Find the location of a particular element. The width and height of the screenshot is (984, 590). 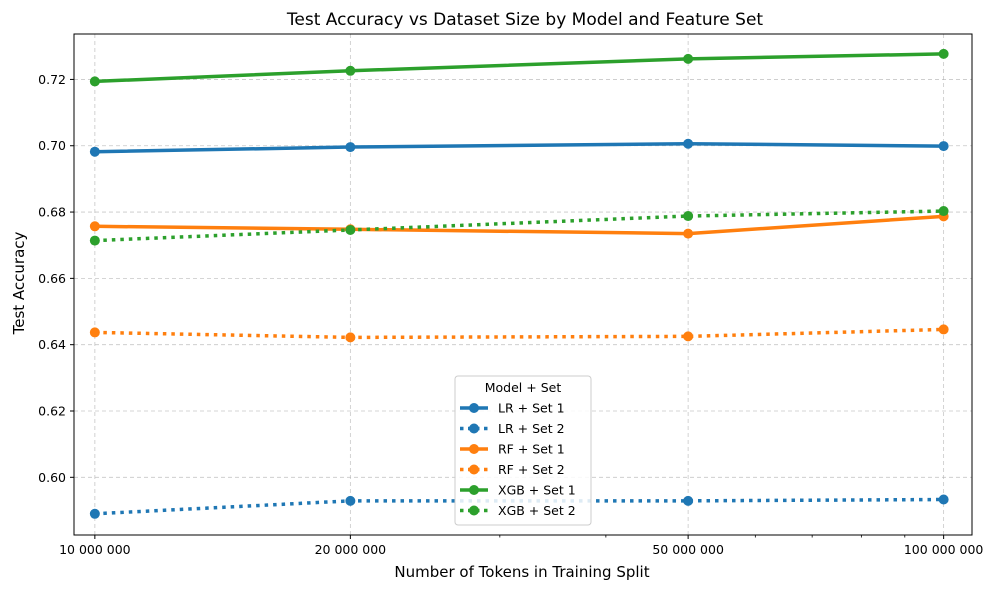

x-axis-label: Number of Tokens in Training Split is located at coordinates (521, 572).